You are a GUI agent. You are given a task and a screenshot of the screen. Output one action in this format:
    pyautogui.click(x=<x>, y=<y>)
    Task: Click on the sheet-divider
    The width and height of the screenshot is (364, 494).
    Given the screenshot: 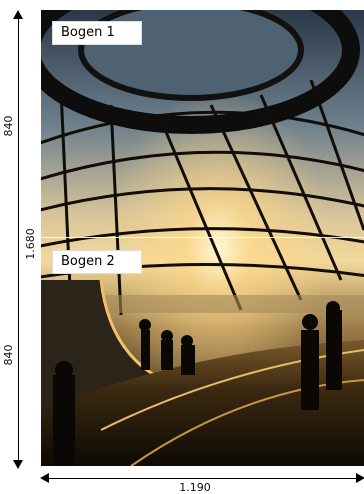 What is the action you would take?
    pyautogui.click(x=202, y=237)
    